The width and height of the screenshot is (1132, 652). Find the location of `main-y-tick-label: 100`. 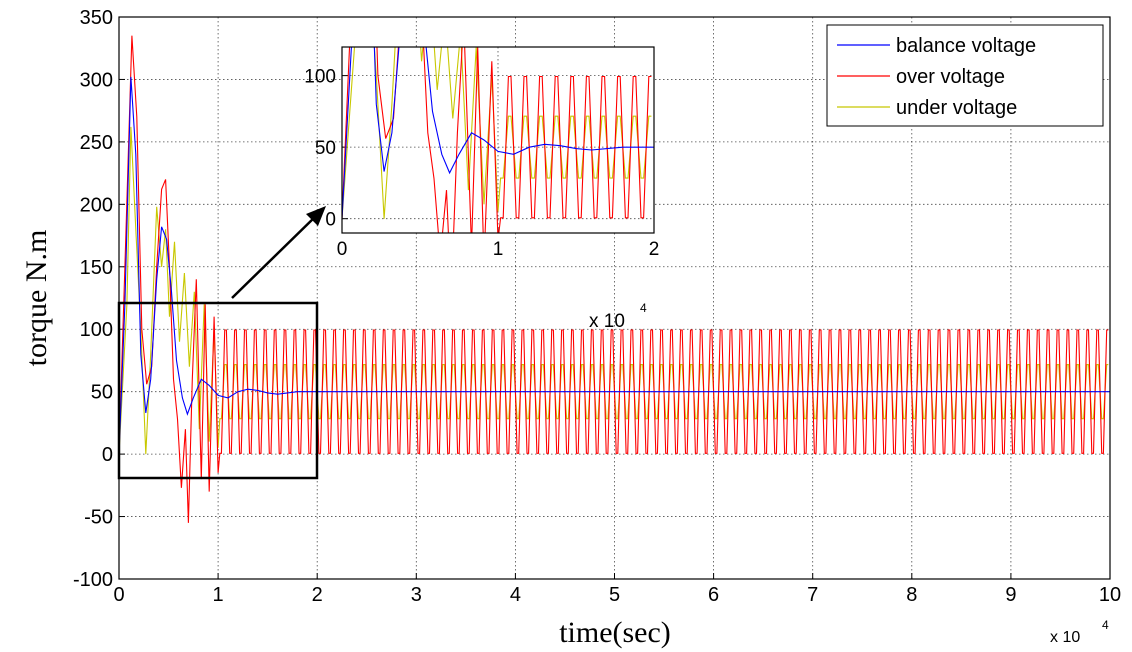

main-y-tick-label: 100 is located at coordinates (96, 330).